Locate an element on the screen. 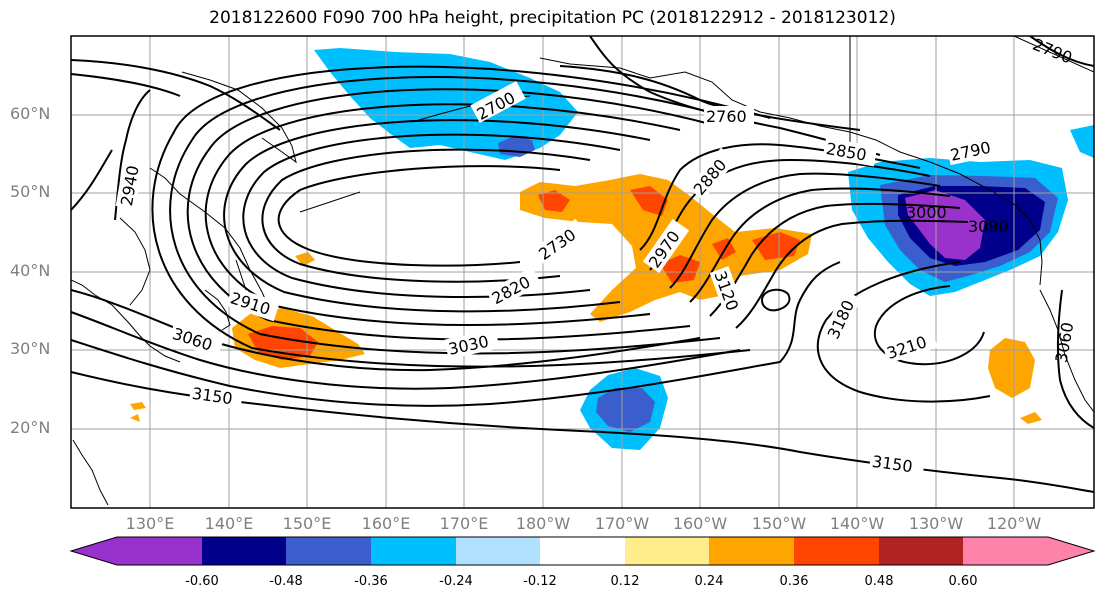 This screenshot has height=601, width=1105. lon-label: 130°W is located at coordinates (936, 523).